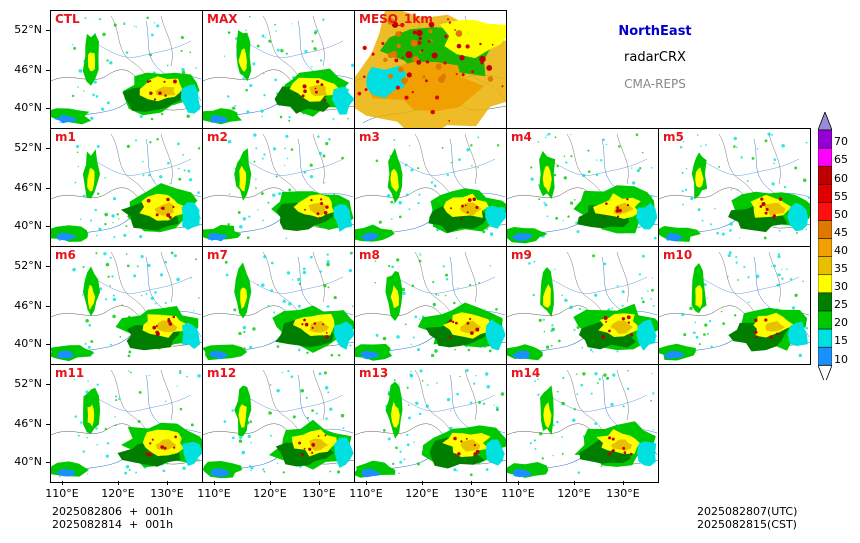 This screenshot has width=860, height=543. What do you see at coordinates (113, 524) in the screenshot?
I see `init-time-cst: 2025082814 + 001h` at bounding box center [113, 524].